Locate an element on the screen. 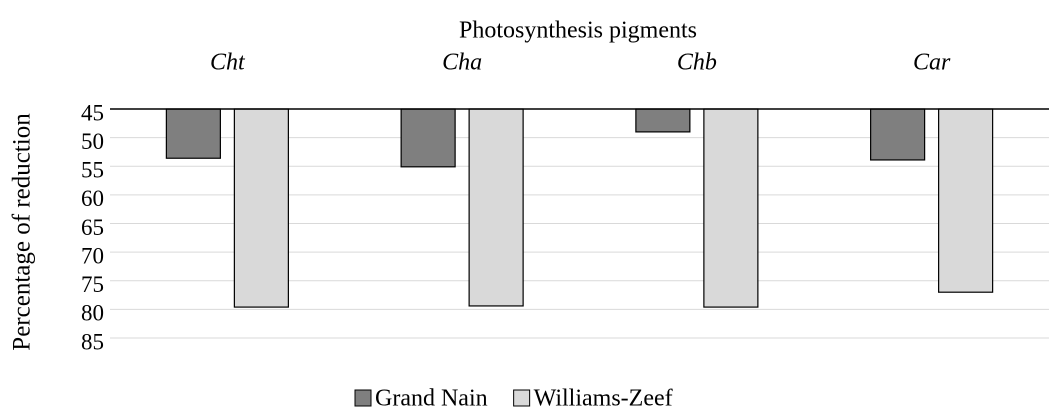  y-tick-label: 75 is located at coordinates (92, 284).